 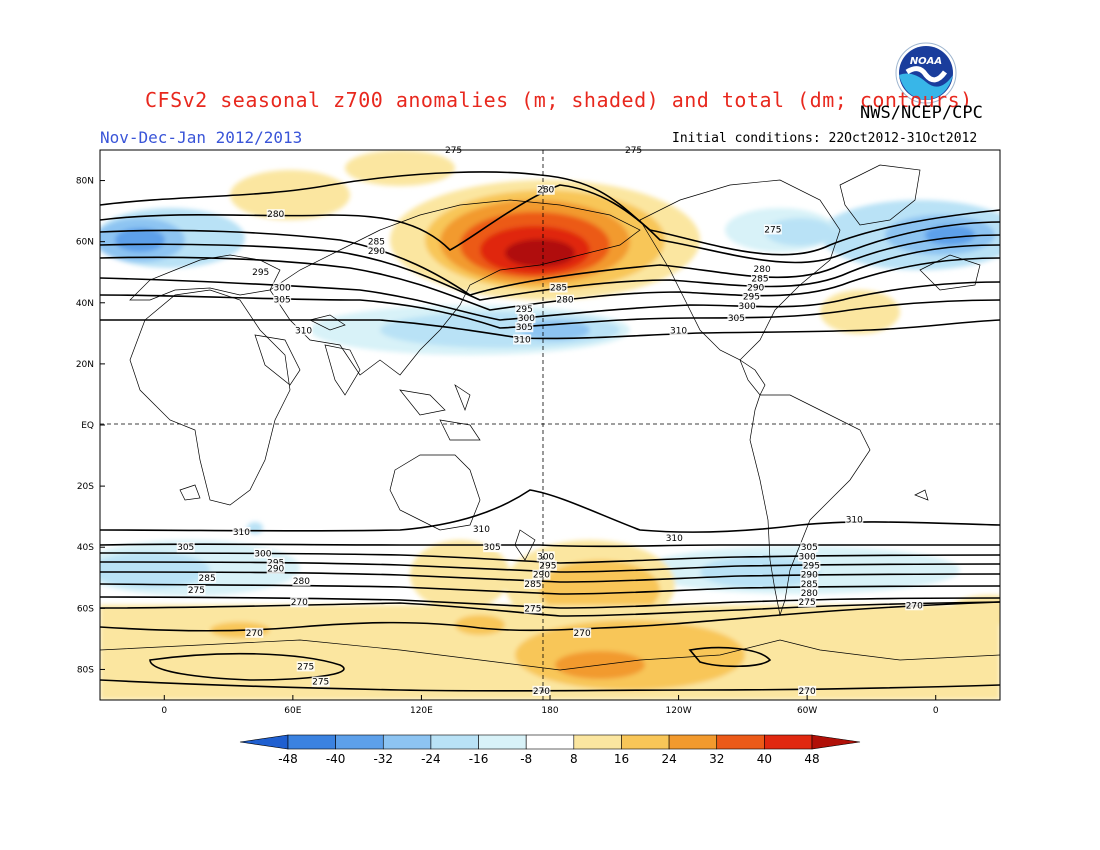 I want to click on colorbar-tick-label: 32, so click(x=716, y=759).